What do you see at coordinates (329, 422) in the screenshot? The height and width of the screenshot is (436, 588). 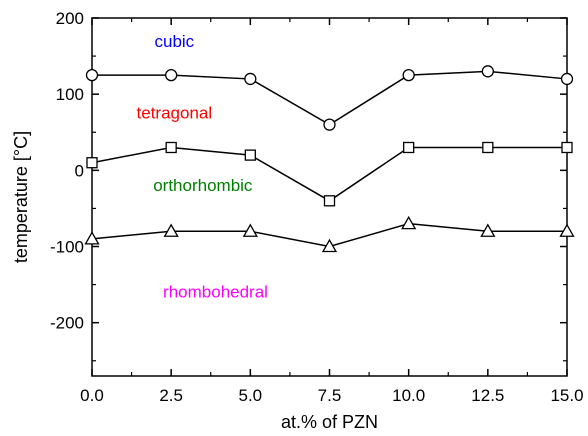 I see `x-axis-title: at.% of PZN` at bounding box center [329, 422].